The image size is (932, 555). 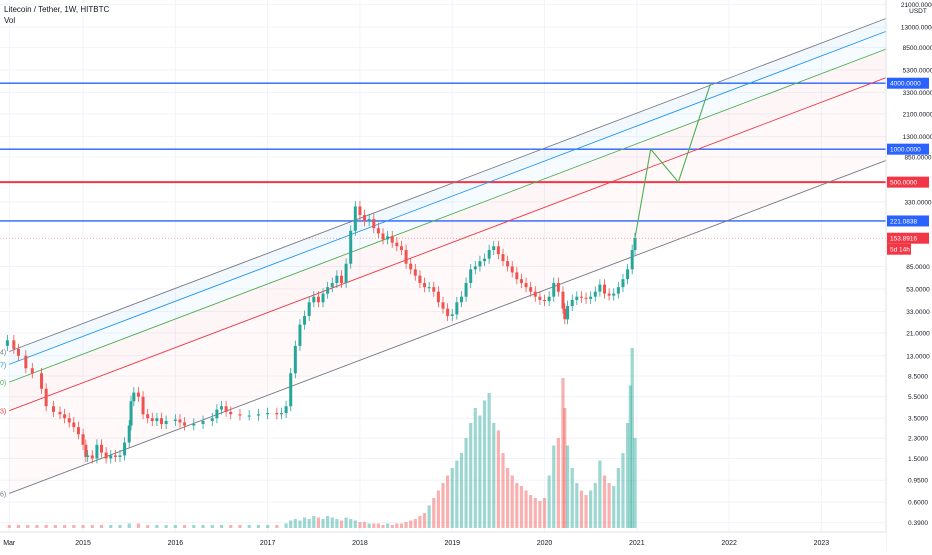 I want to click on price-tick-label: 3300.0000, so click(x=917, y=93).